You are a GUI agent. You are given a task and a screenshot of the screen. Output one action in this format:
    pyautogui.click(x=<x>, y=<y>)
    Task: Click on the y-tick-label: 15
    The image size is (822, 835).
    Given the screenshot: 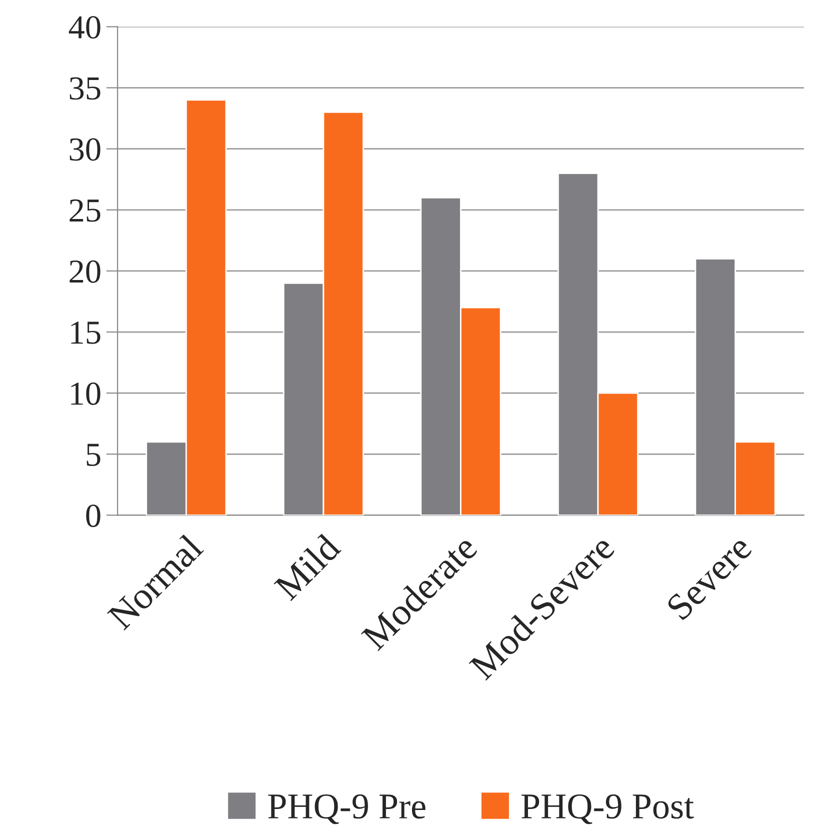 What is the action you would take?
    pyautogui.click(x=85, y=333)
    